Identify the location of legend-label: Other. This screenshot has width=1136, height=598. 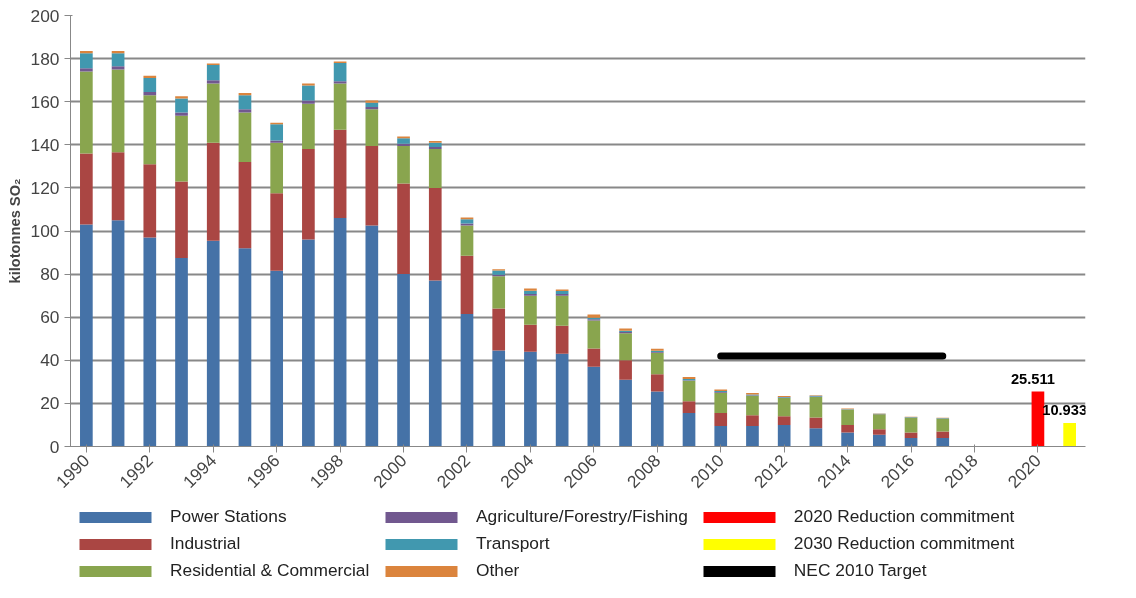
(498, 570).